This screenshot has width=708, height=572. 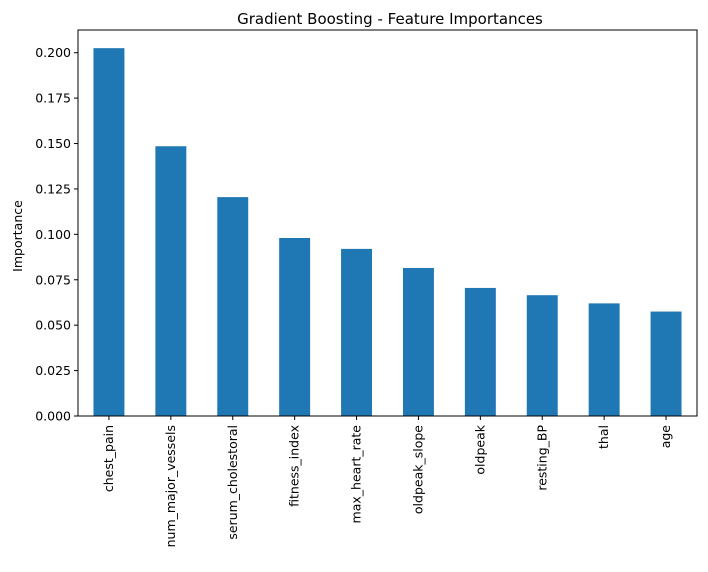 What do you see at coordinates (53, 370) in the screenshot?
I see `y-tick-label: 0.025` at bounding box center [53, 370].